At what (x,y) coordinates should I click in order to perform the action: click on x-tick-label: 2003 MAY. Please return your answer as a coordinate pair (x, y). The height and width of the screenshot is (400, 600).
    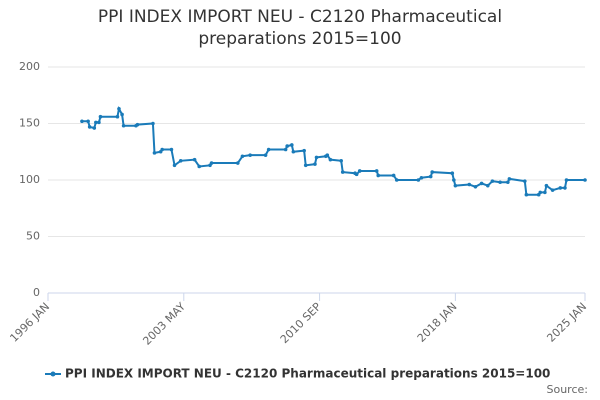
    Looking at the image, I should click on (164, 324).